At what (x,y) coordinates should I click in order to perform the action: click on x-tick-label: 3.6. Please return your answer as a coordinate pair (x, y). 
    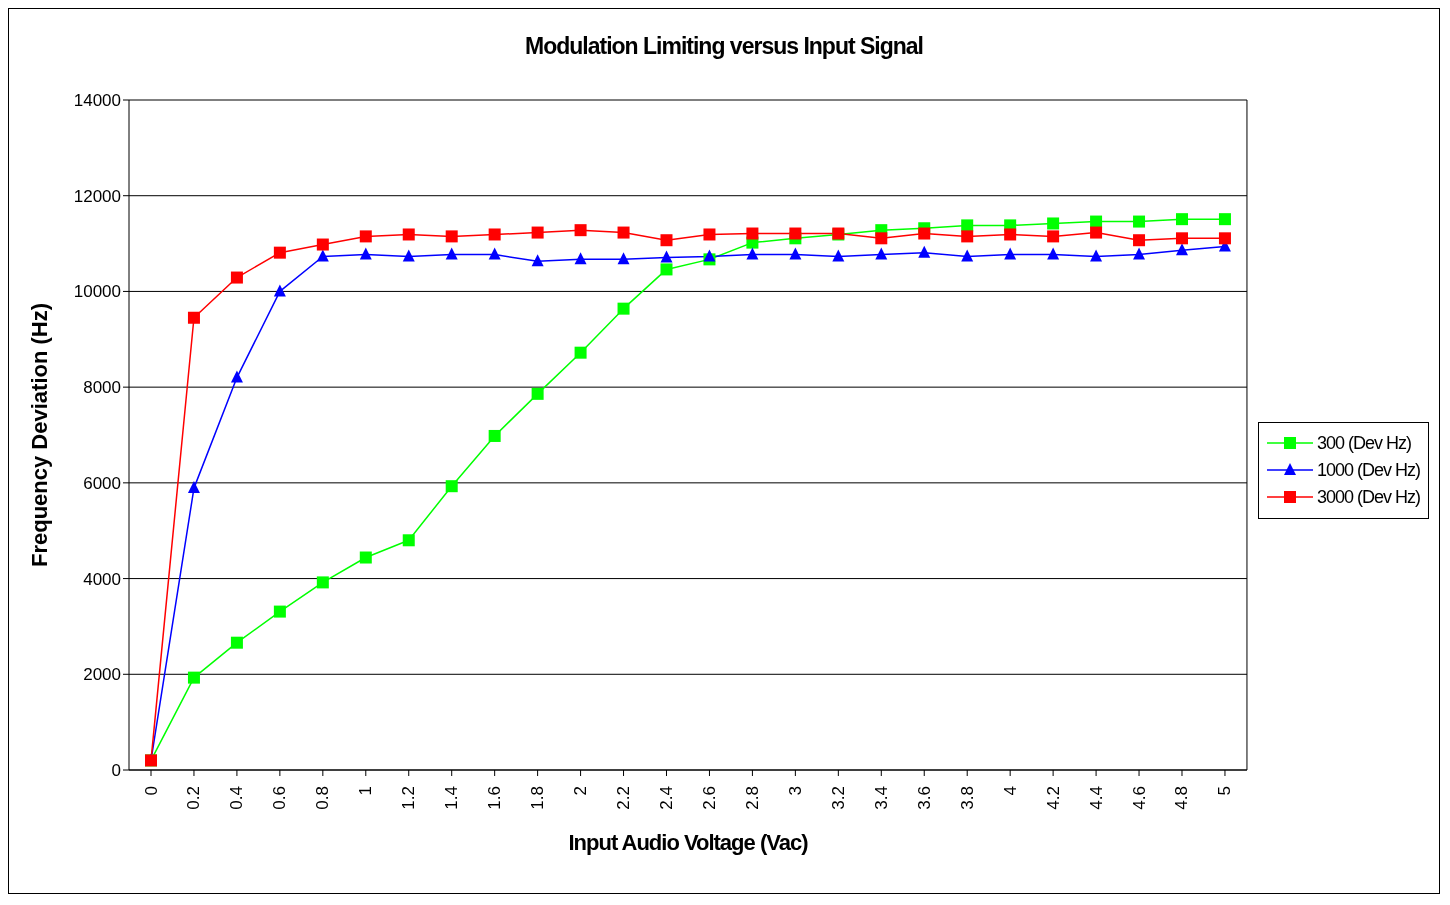
    Looking at the image, I should click on (924, 798).